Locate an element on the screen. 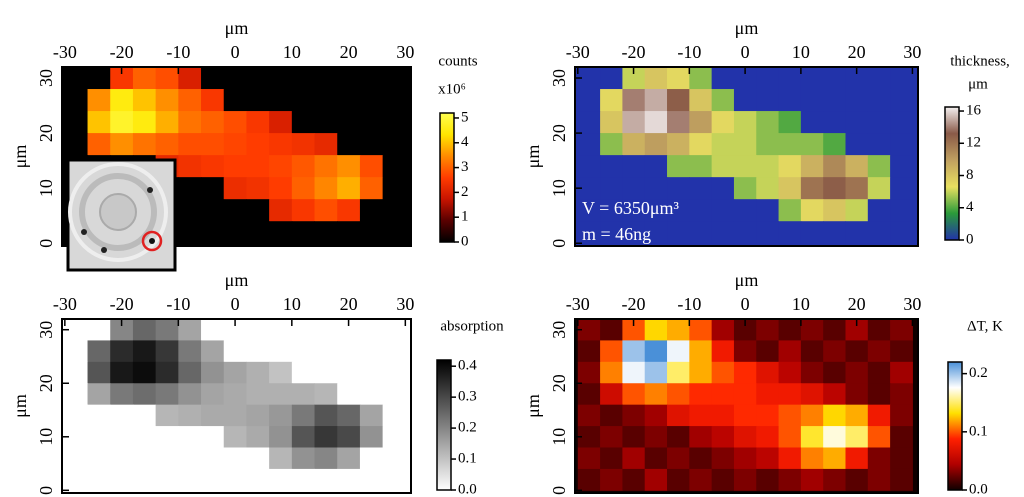 The image size is (1024, 497). colorbar-tick-label: 0.3 is located at coordinates (467, 397).